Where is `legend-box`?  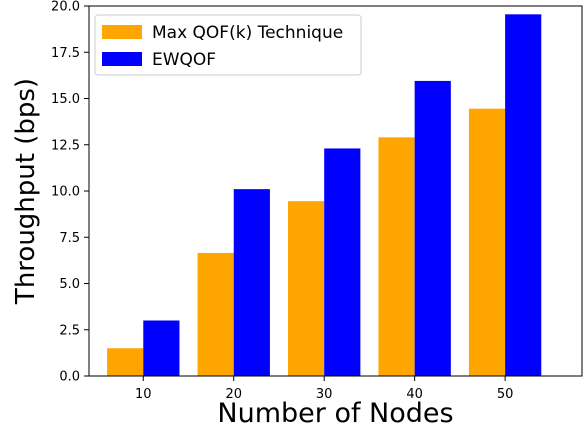
legend-box is located at coordinates (228, 45).